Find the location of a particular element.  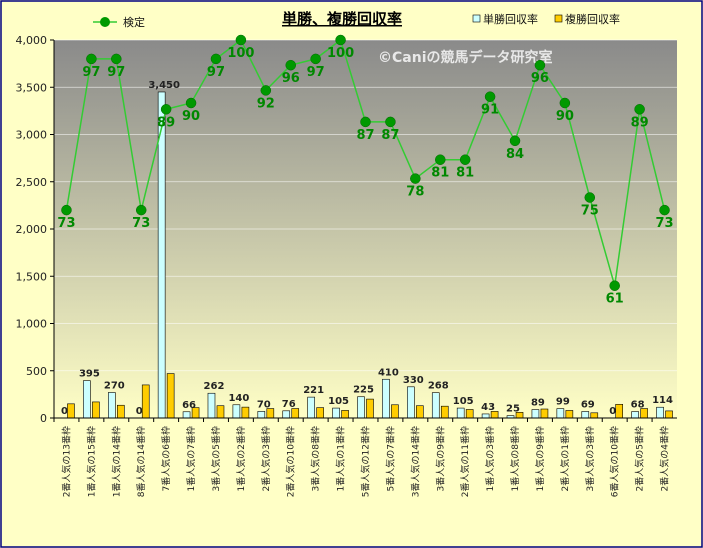

line-point-label: 75 is located at coordinates (590, 211).